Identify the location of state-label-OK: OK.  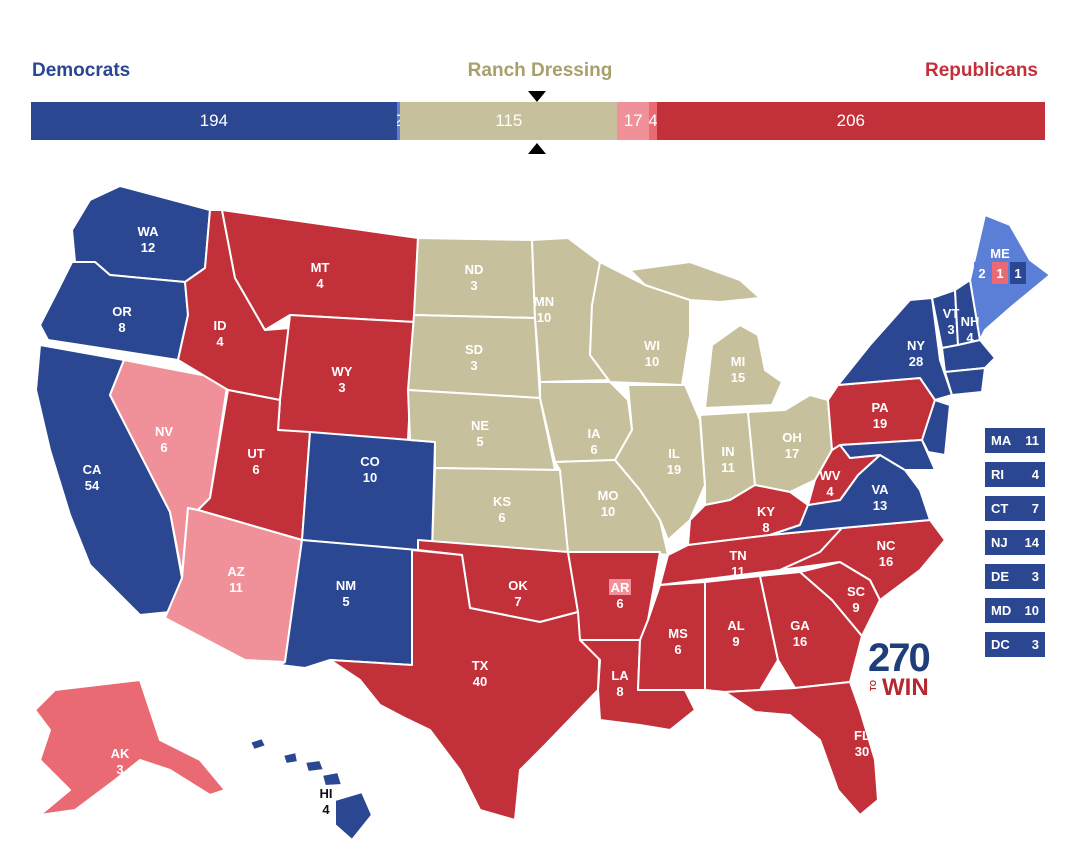
(518, 585).